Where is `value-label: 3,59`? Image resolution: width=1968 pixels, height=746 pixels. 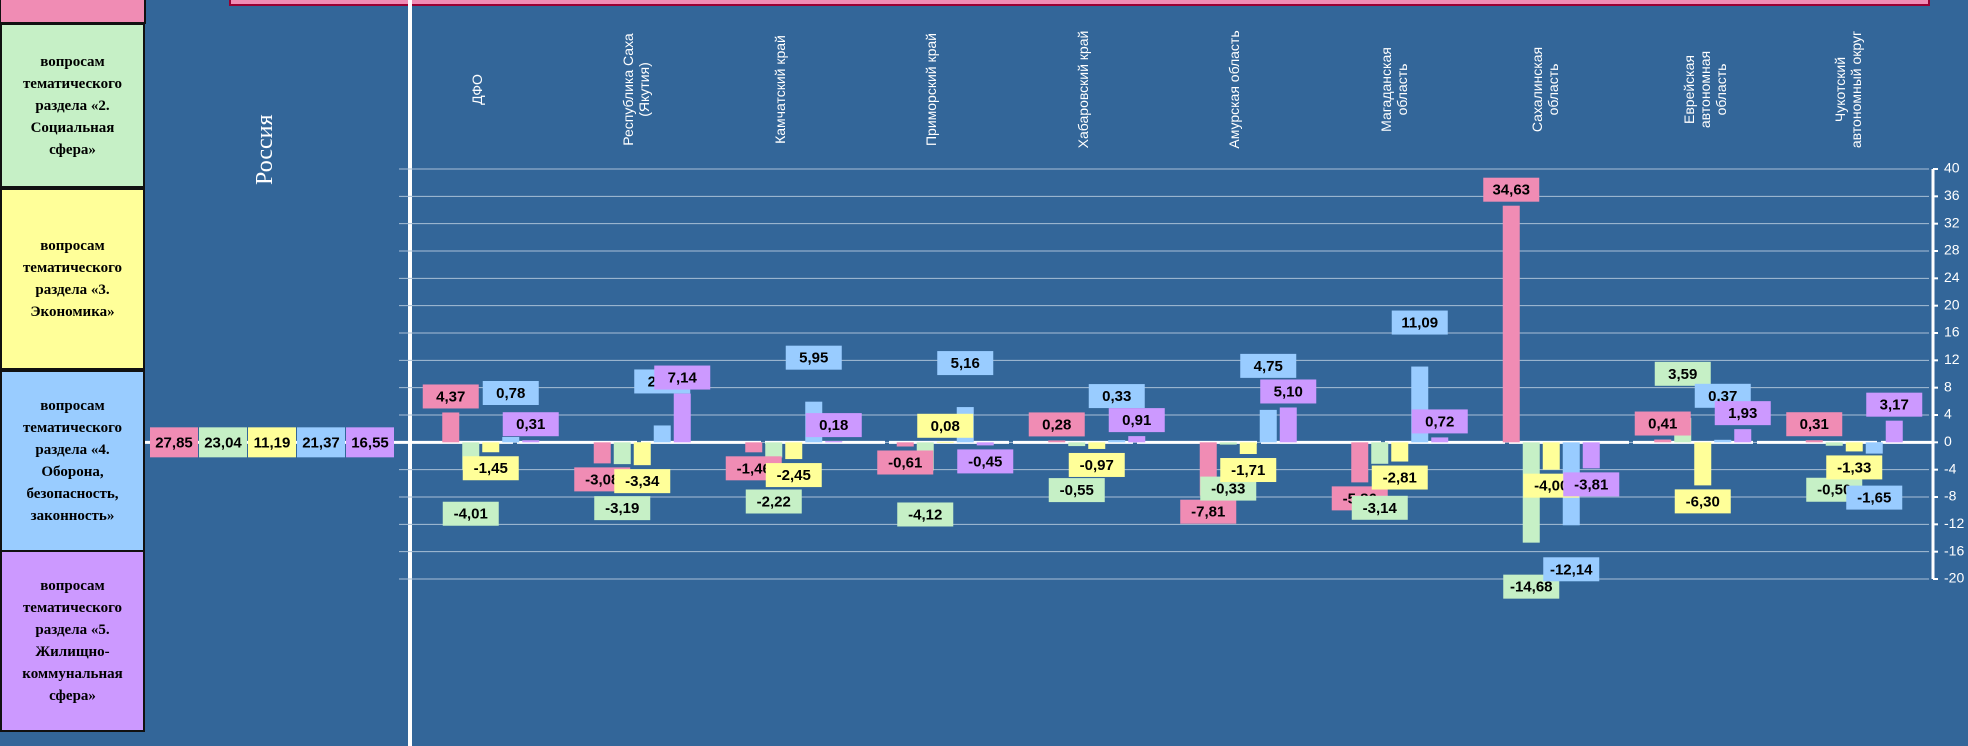 value-label: 3,59 is located at coordinates (1682, 374).